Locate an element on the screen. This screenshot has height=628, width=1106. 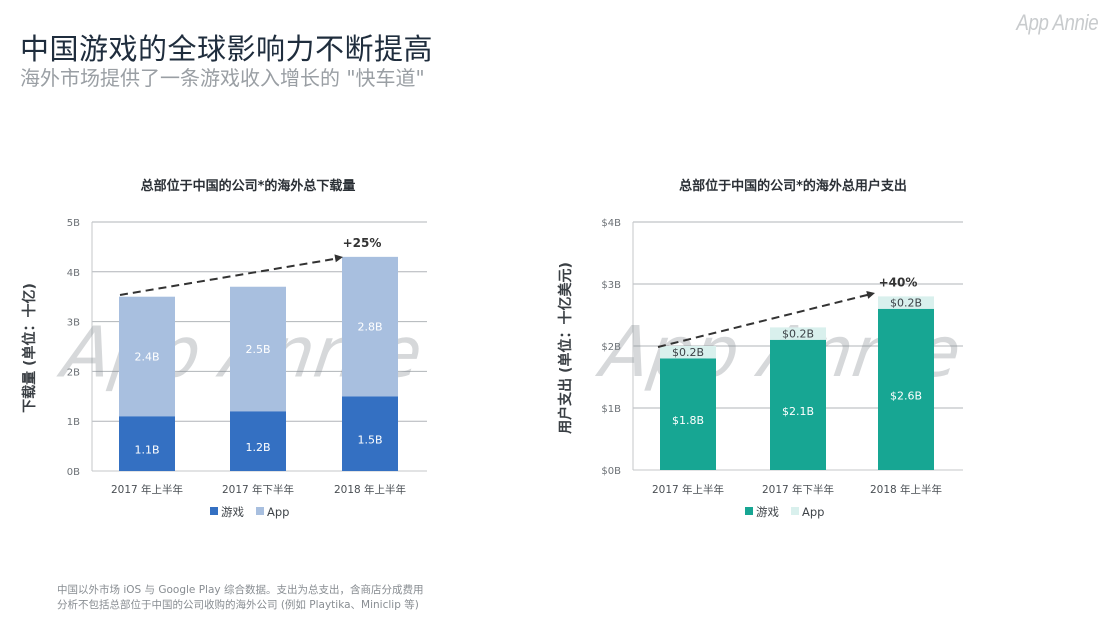
chart-title: 总部位于中国的公司*的海外总下载量 is located at coordinates (248, 186).